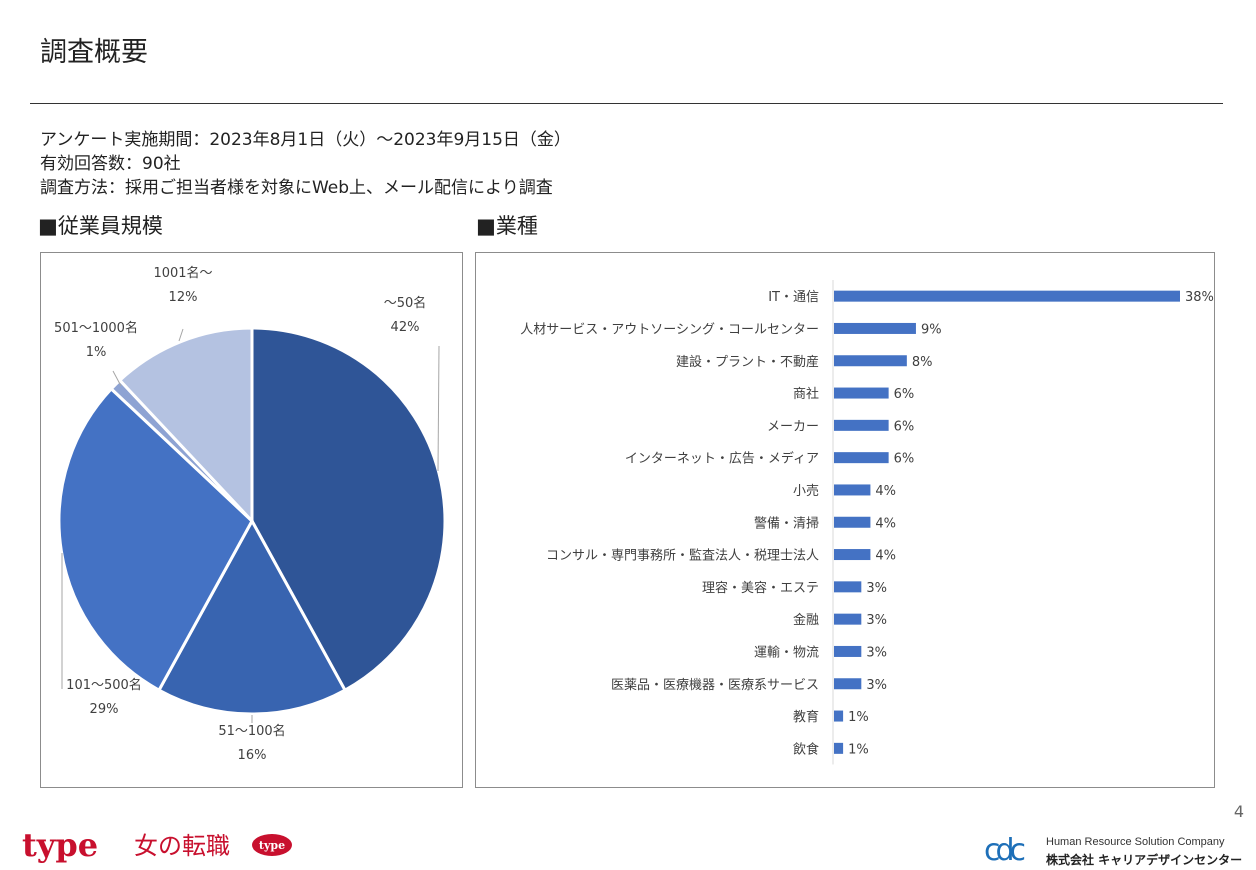  Describe the element at coordinates (251, 731) in the screenshot. I see `pie-category-label: 51～100名` at that location.